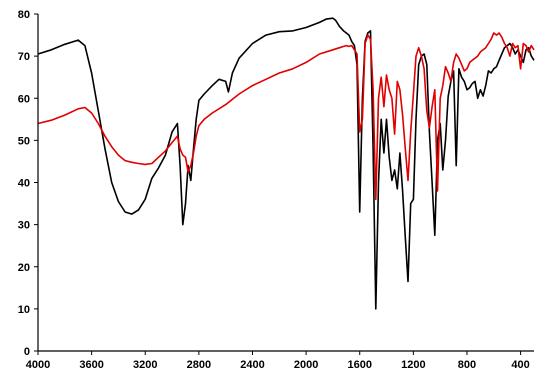 Image resolution: width=535 pixels, height=372 pixels. Describe the element at coordinates (24, 15) in the screenshot. I see `y-tick-label: 80` at that location.